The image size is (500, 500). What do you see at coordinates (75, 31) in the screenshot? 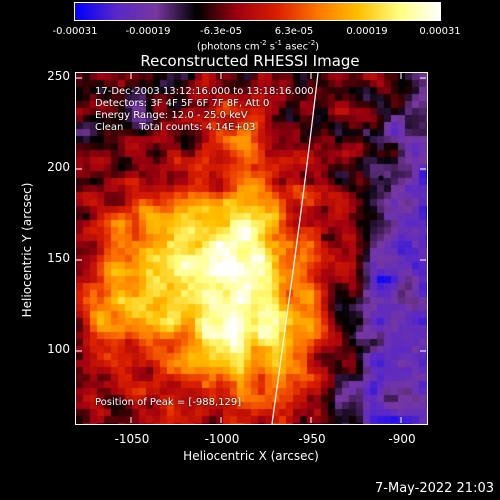
I see `colorbar-tick-label: -0.00031` at bounding box center [75, 31].